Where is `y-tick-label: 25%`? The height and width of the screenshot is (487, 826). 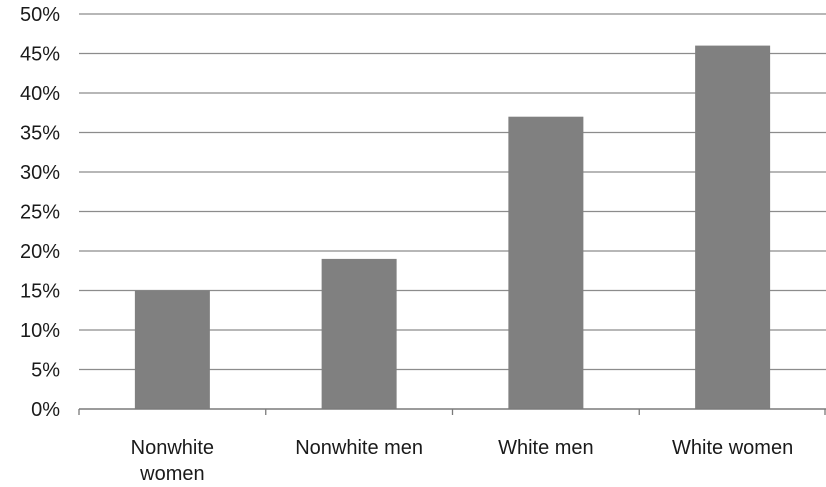
y-tick-label: 25% is located at coordinates (40, 213).